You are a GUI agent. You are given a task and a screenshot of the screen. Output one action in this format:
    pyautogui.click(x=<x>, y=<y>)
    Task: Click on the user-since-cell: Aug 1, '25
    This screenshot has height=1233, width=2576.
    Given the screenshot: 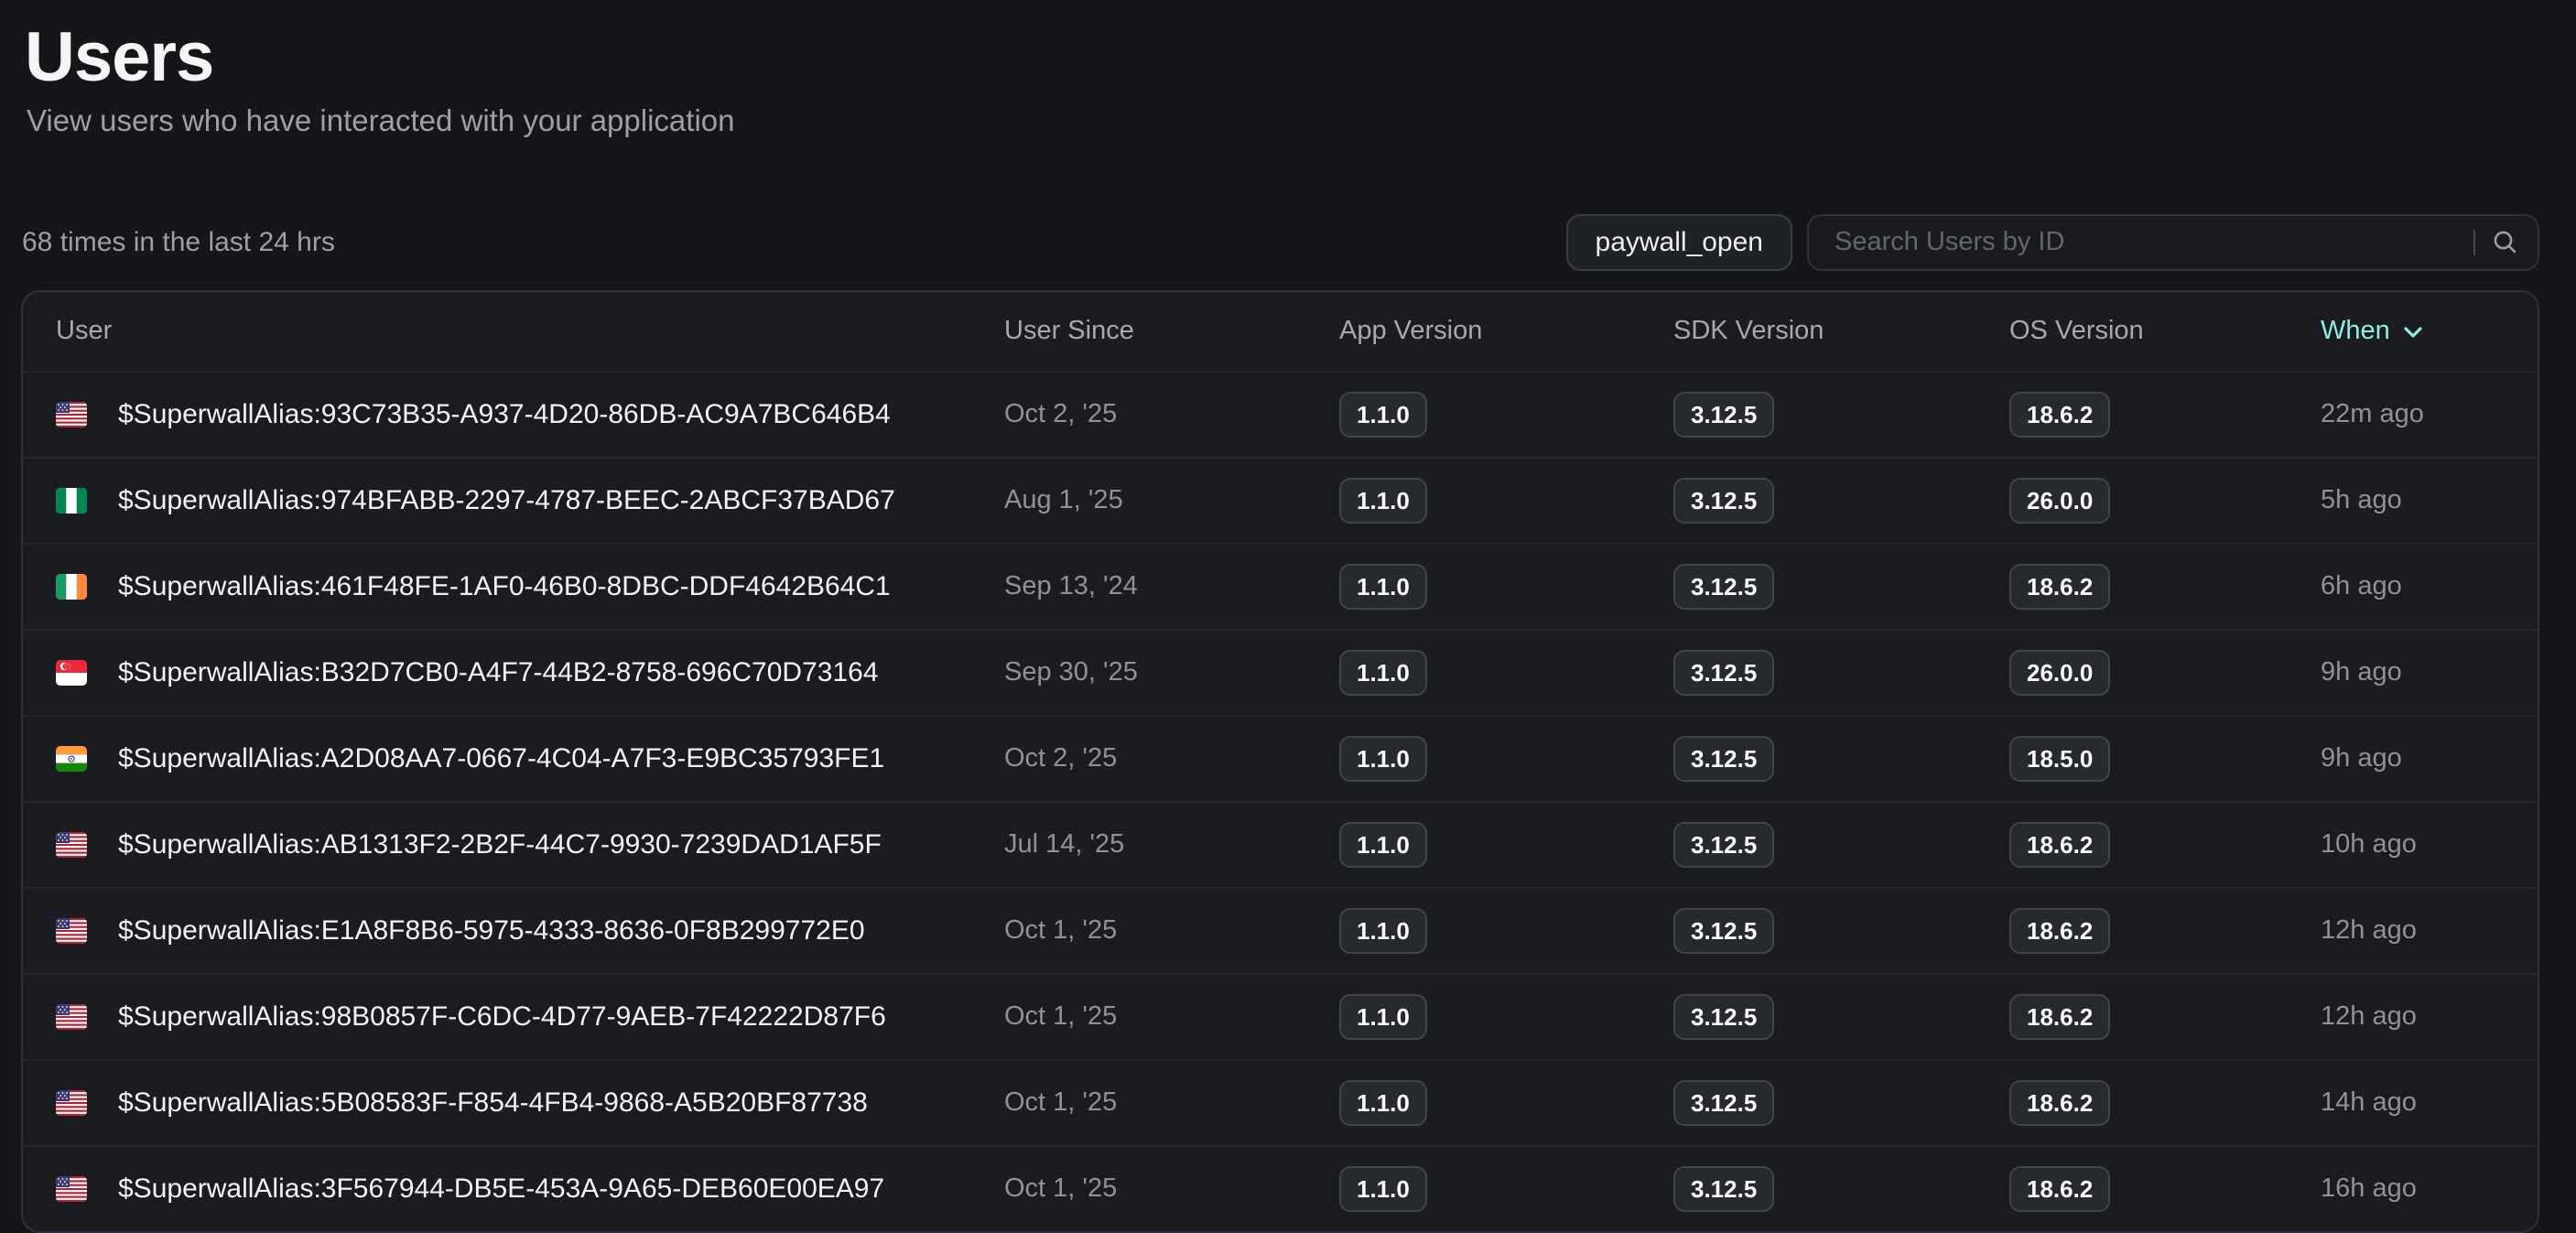 What is the action you would take?
    pyautogui.click(x=1064, y=500)
    